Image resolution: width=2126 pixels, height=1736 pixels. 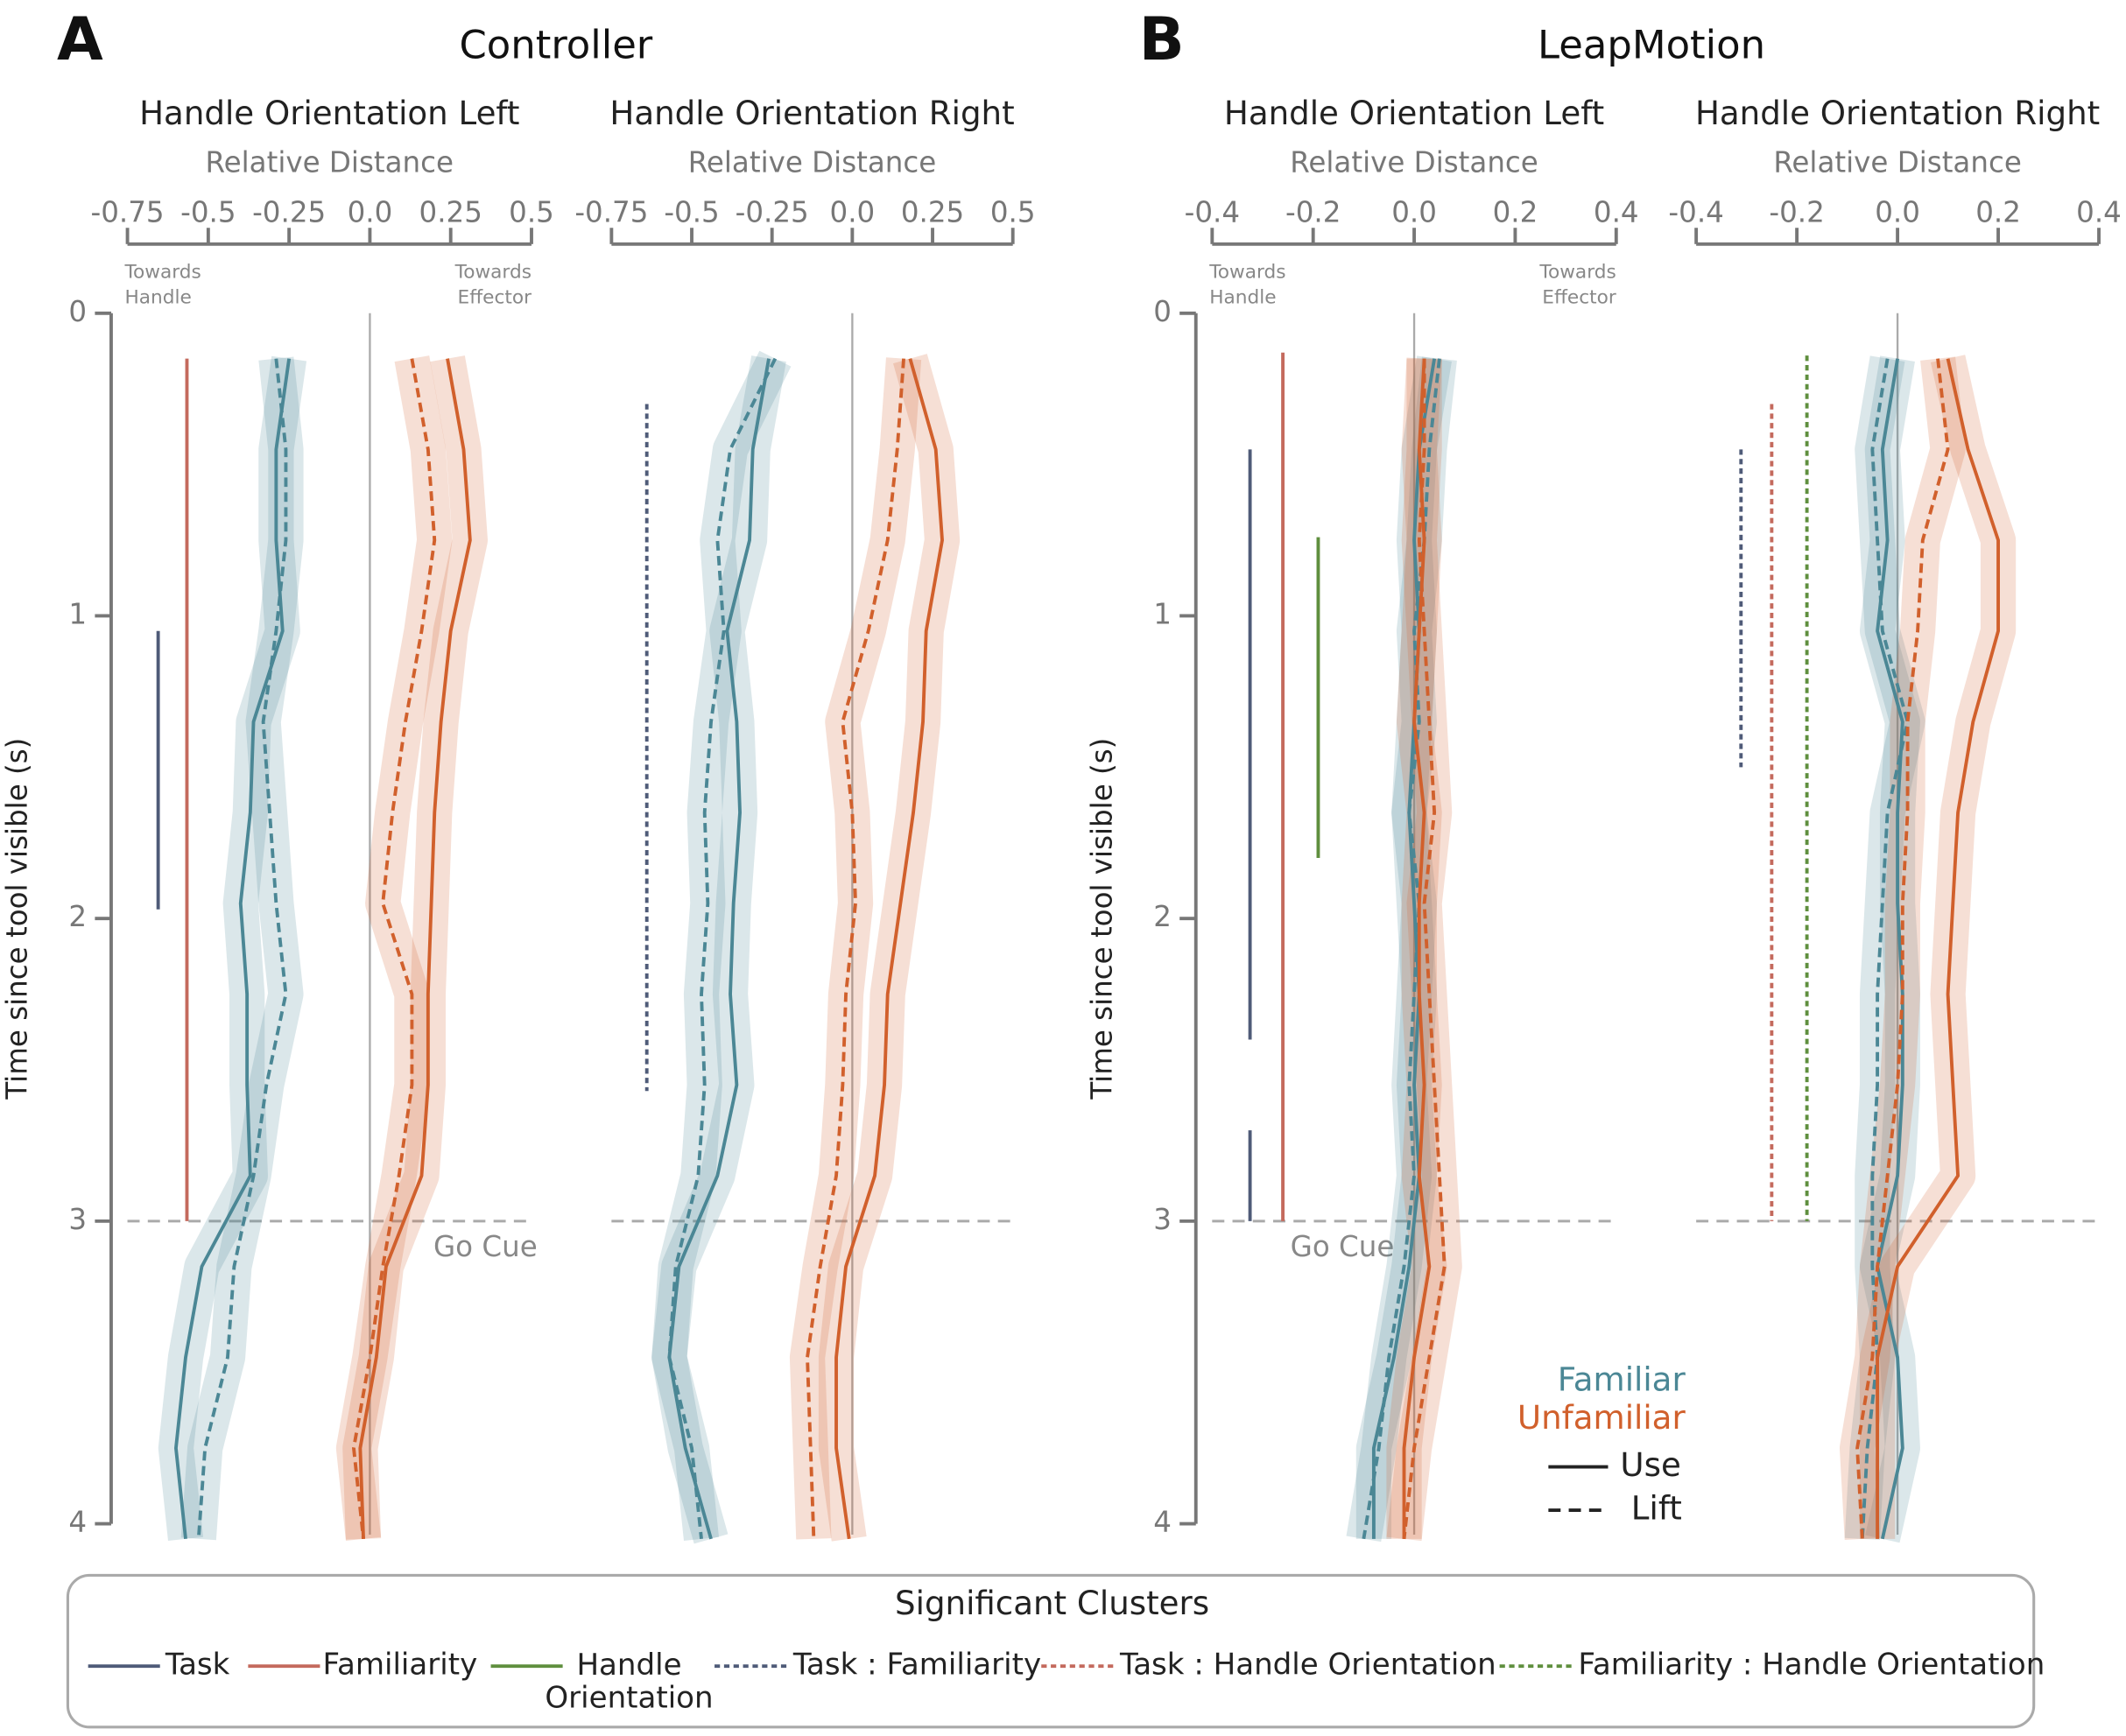 What do you see at coordinates (1650, 1465) in the screenshot?
I see `legend-label: Use` at bounding box center [1650, 1465].